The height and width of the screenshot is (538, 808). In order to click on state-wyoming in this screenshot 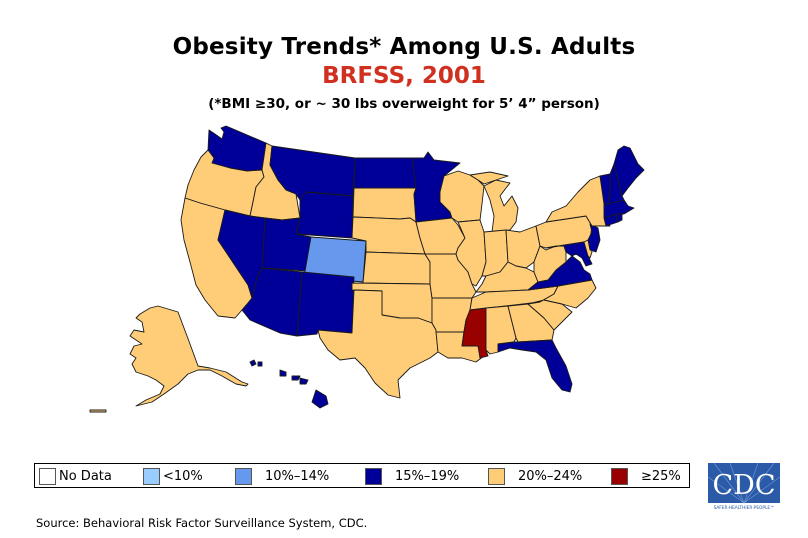, I will do `click(324, 215)`.